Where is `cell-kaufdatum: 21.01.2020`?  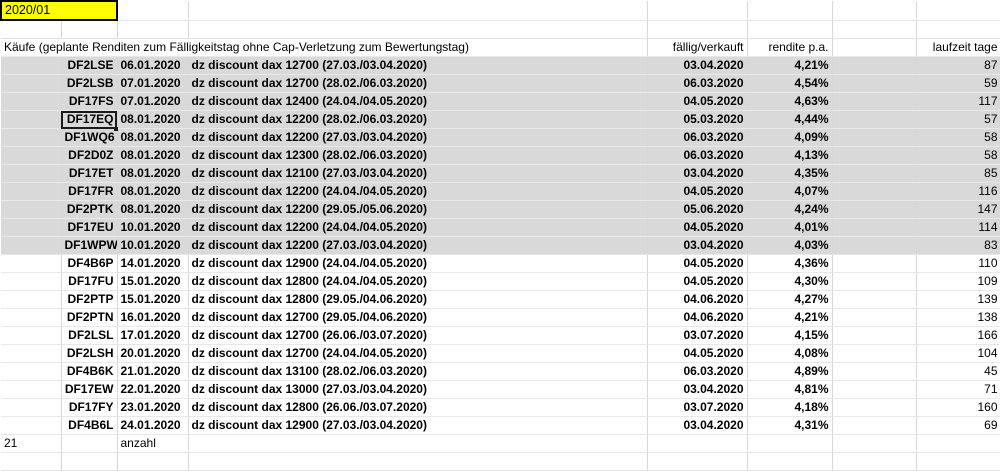 cell-kaufdatum: 21.01.2020 is located at coordinates (153, 371).